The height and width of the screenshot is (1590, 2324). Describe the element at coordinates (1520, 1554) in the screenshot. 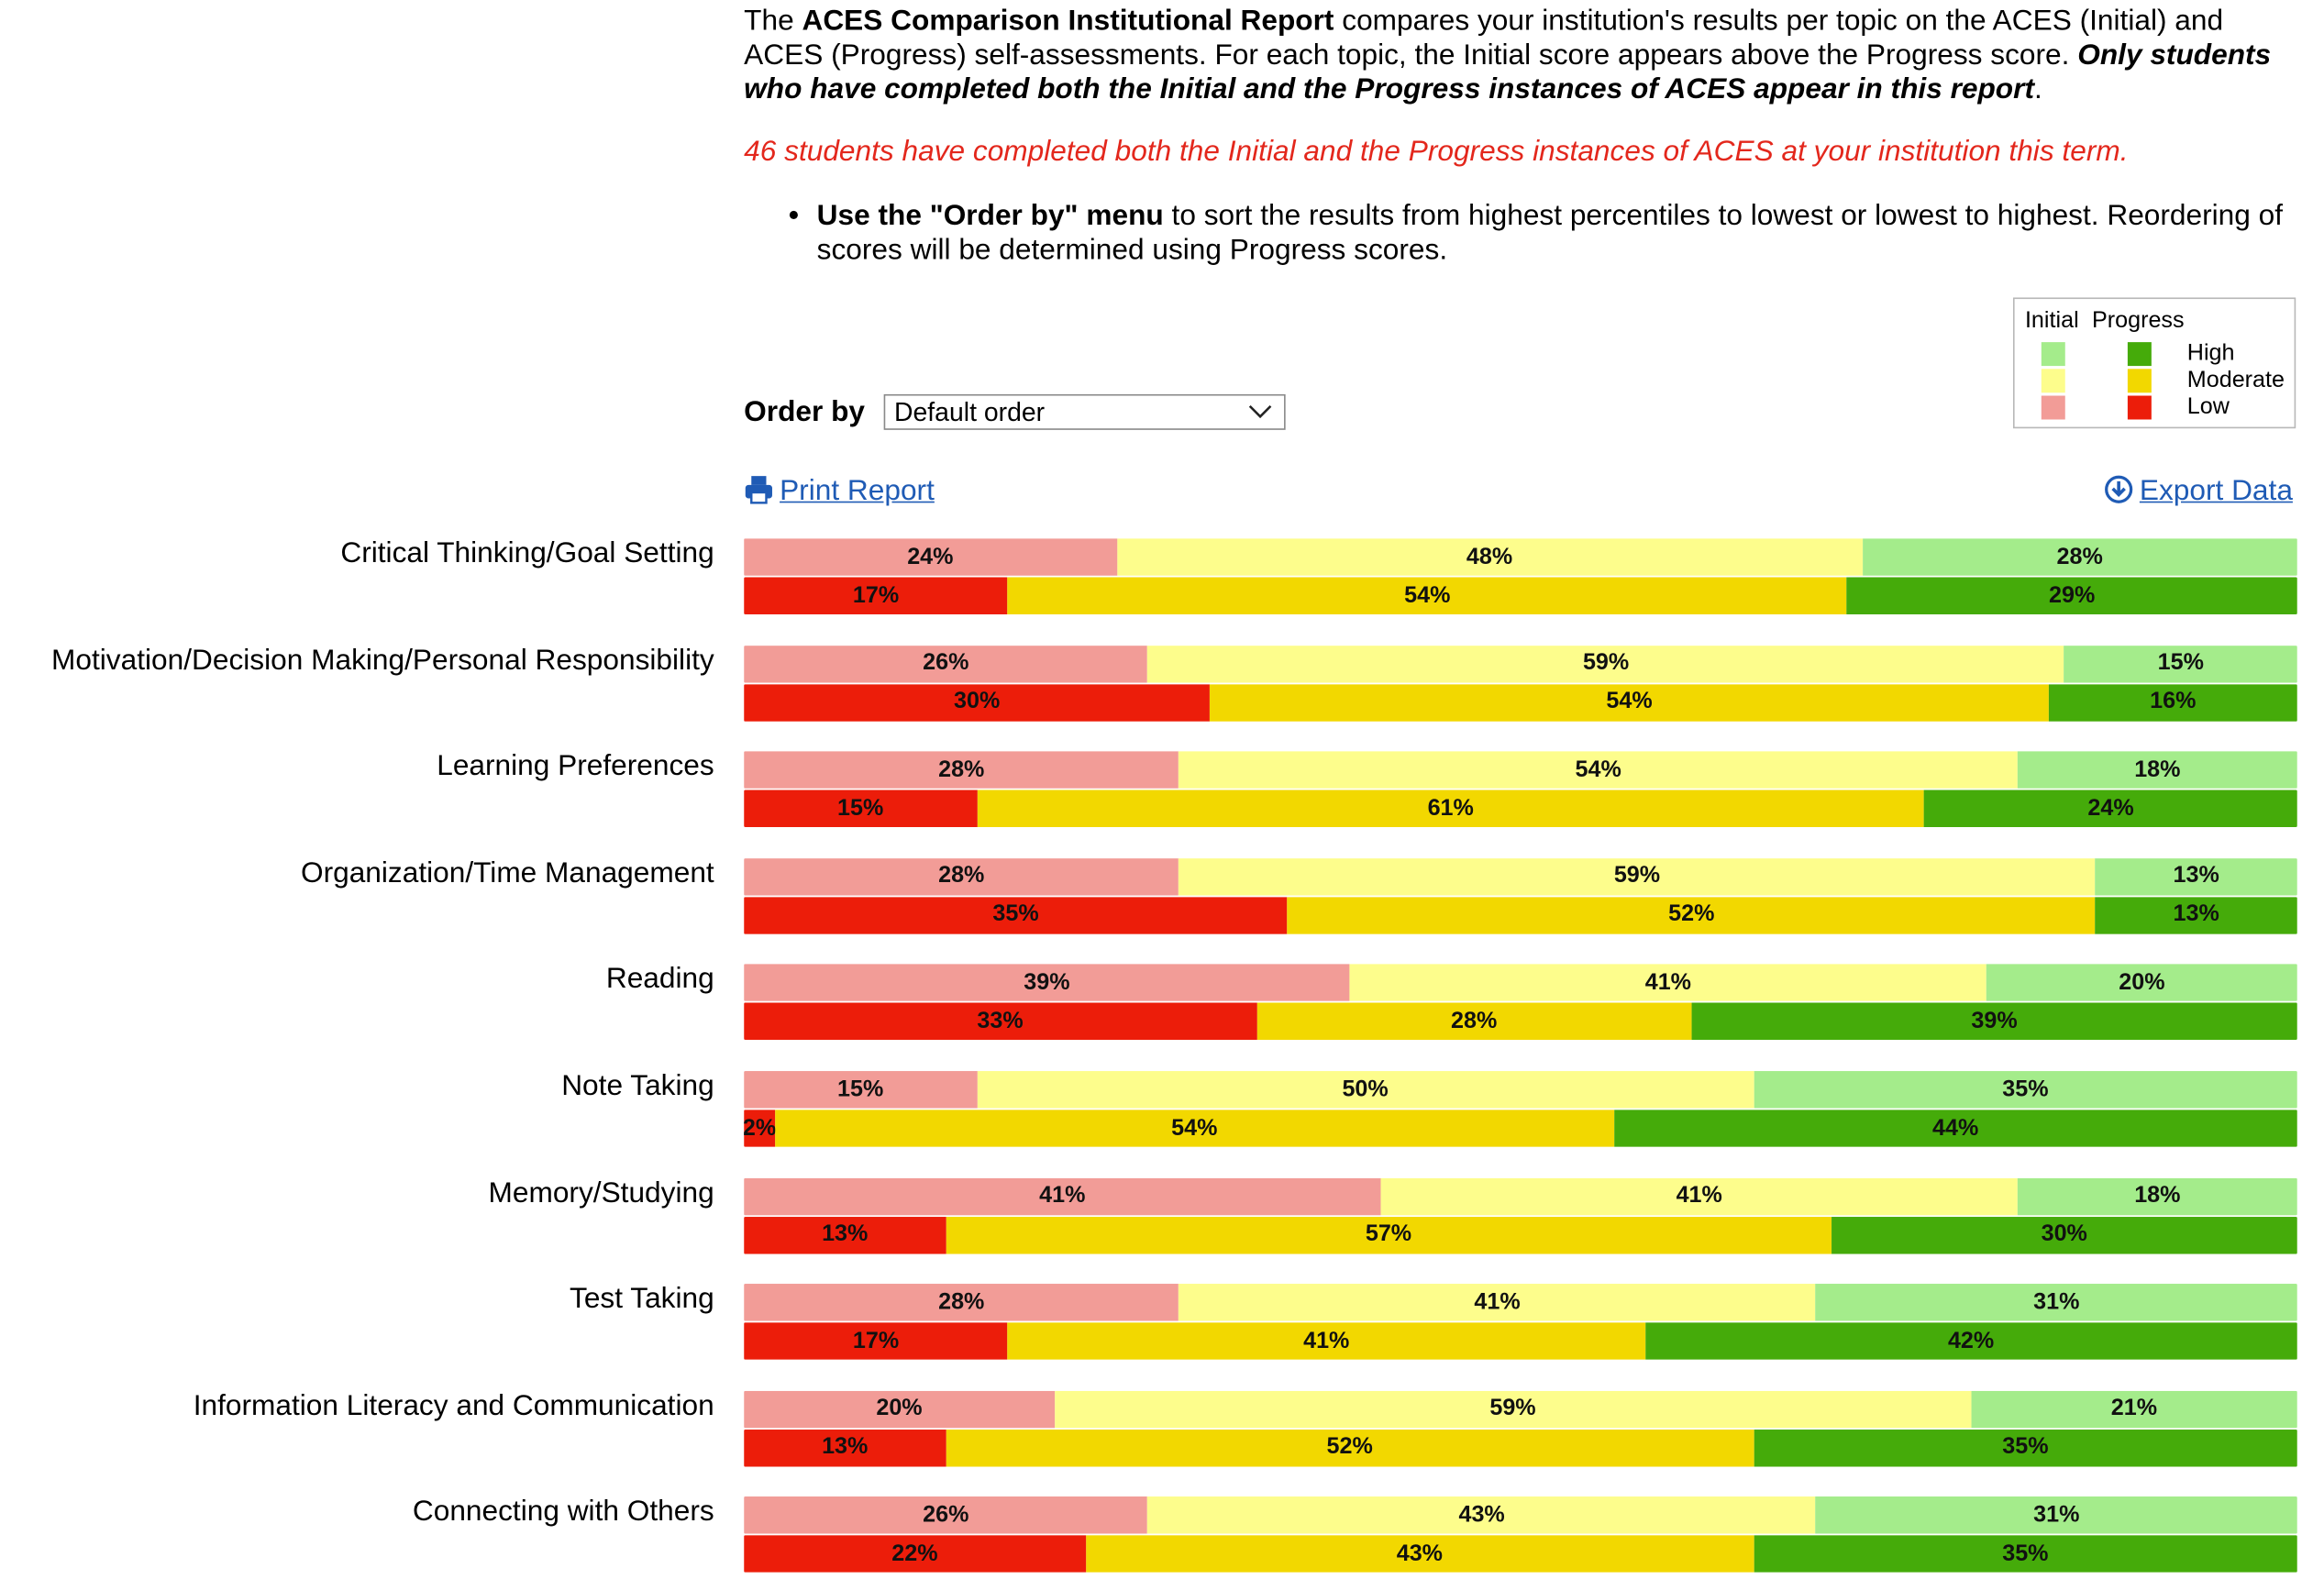

I see `progress-bar: 22% 43% 35%` at that location.